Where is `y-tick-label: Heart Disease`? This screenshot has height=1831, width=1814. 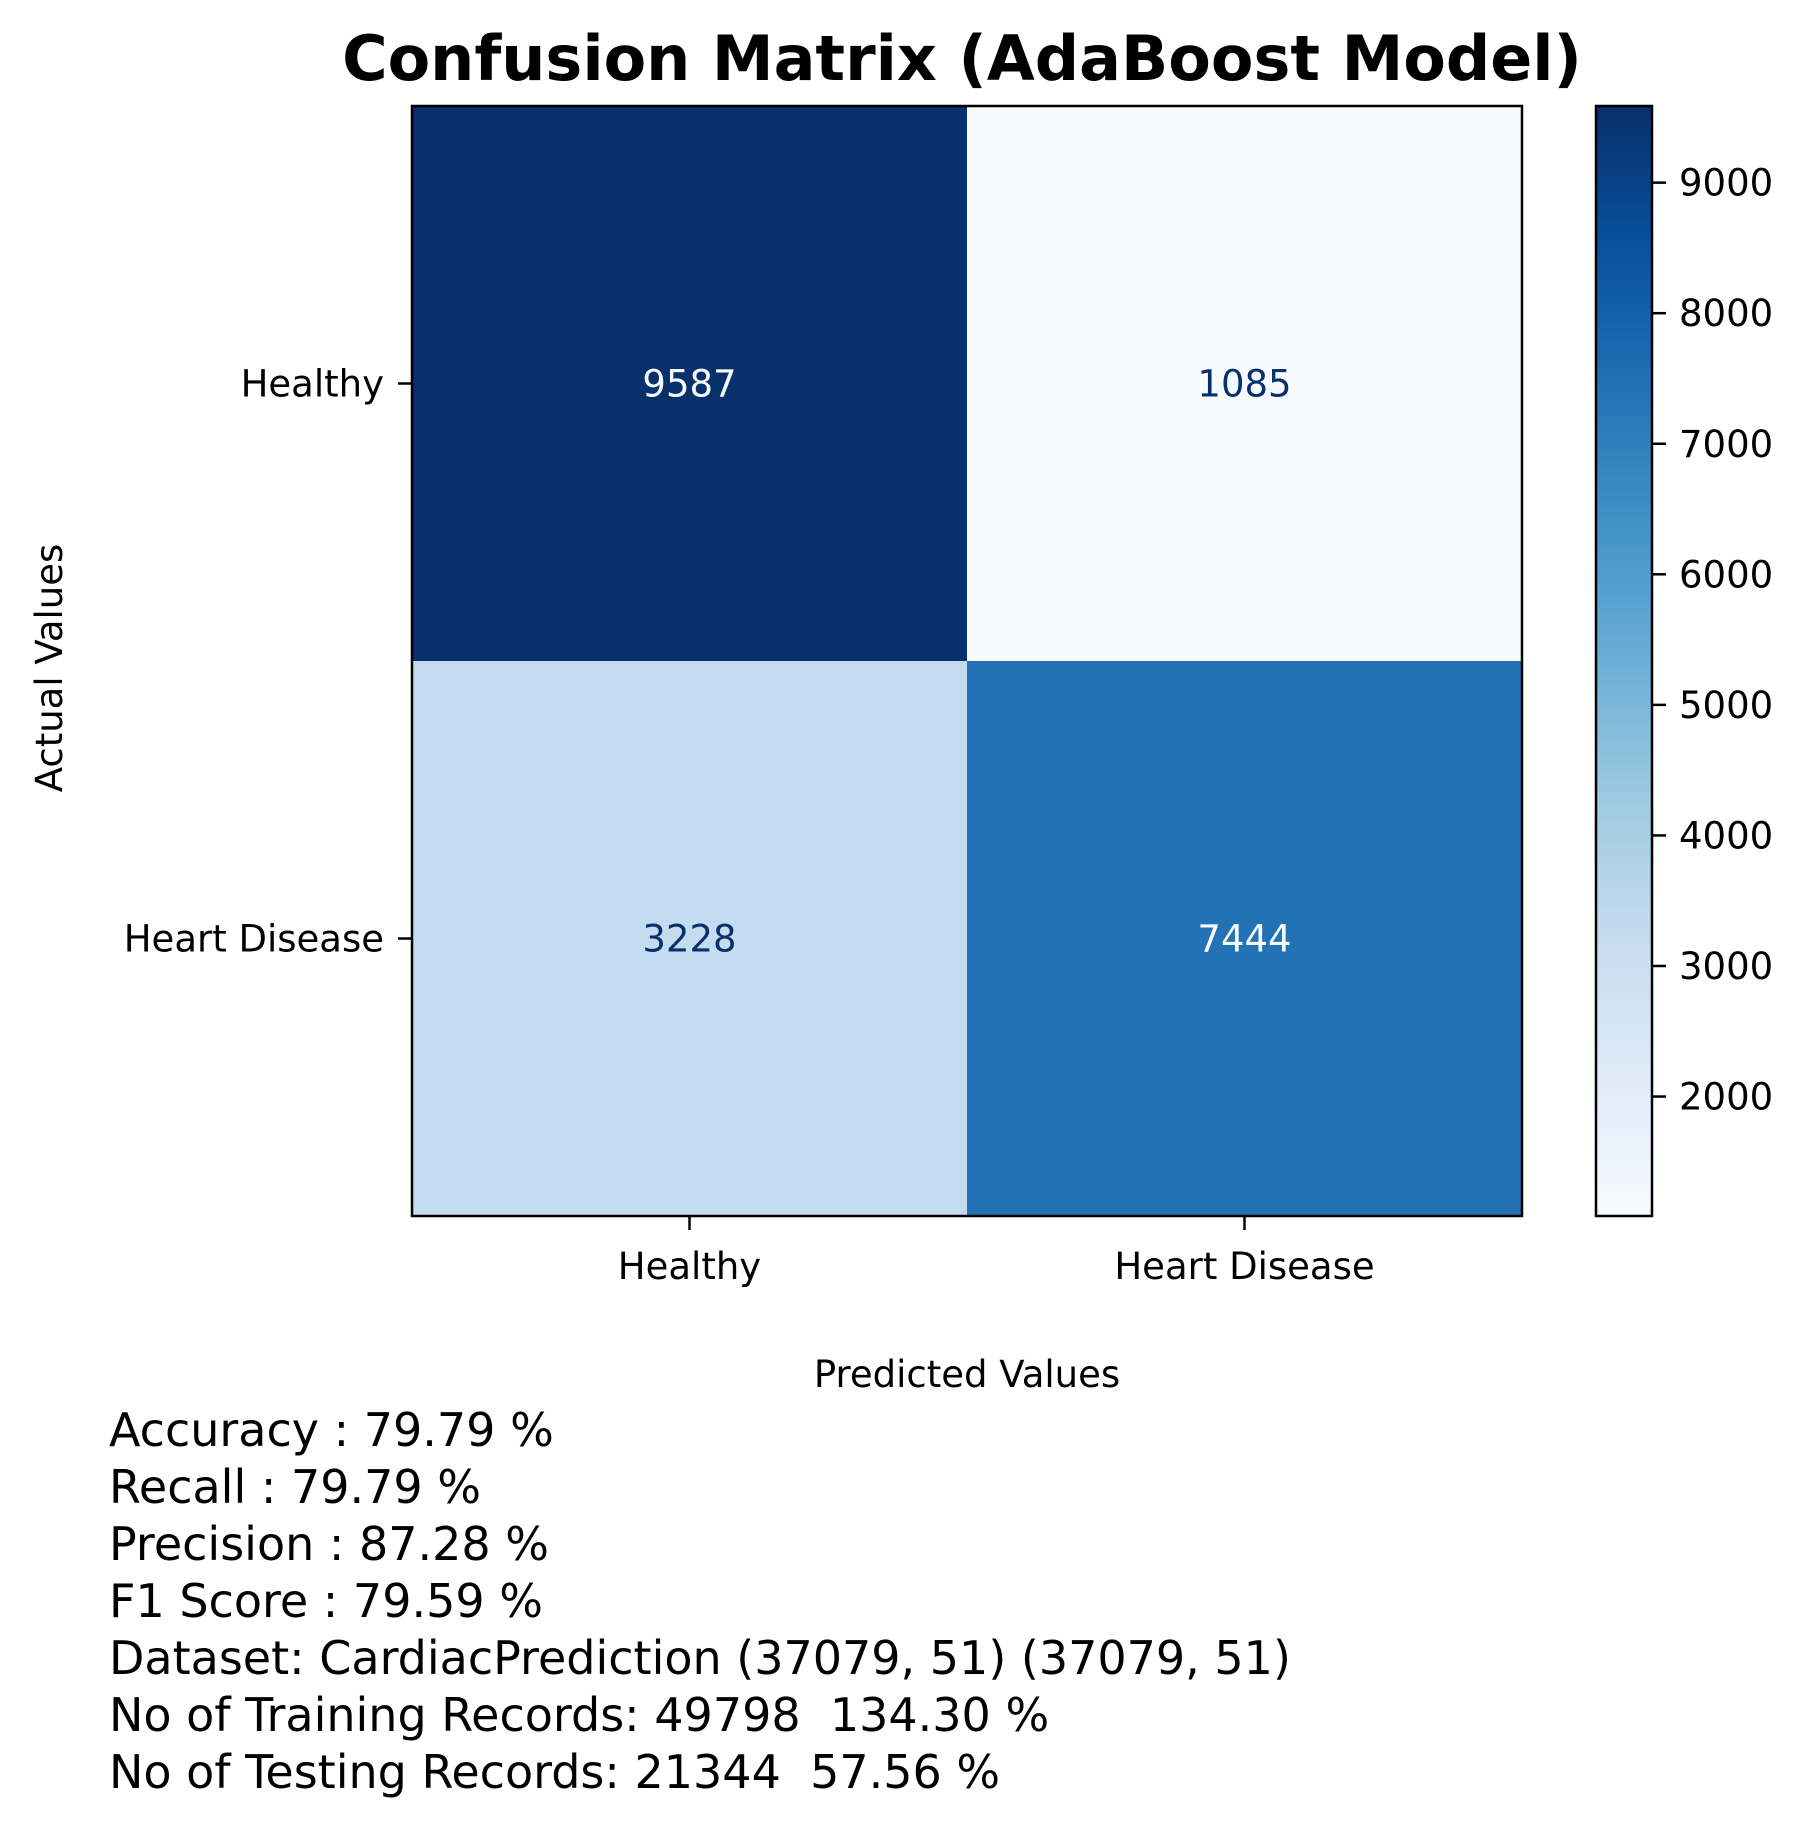
y-tick-label: Heart Disease is located at coordinates (254, 939).